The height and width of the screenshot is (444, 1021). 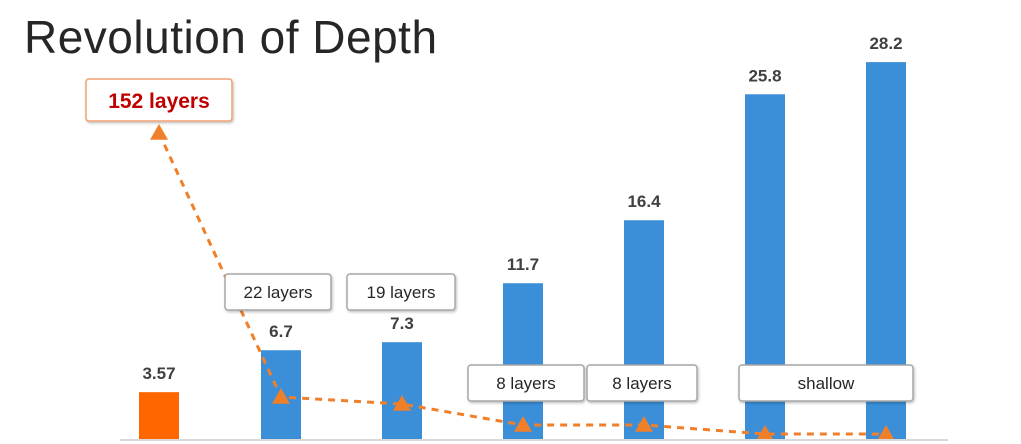 What do you see at coordinates (402, 323) in the screenshot?
I see `bar-value-label-2: 7.3` at bounding box center [402, 323].